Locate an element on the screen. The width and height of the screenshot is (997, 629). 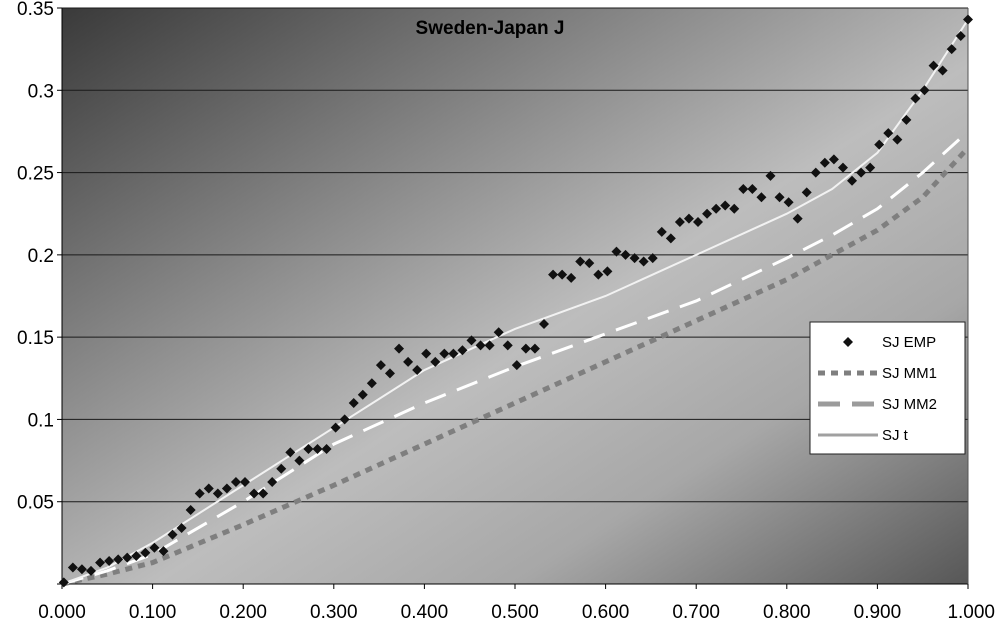
x-tick-label: 0.500 is located at coordinates (515, 612).